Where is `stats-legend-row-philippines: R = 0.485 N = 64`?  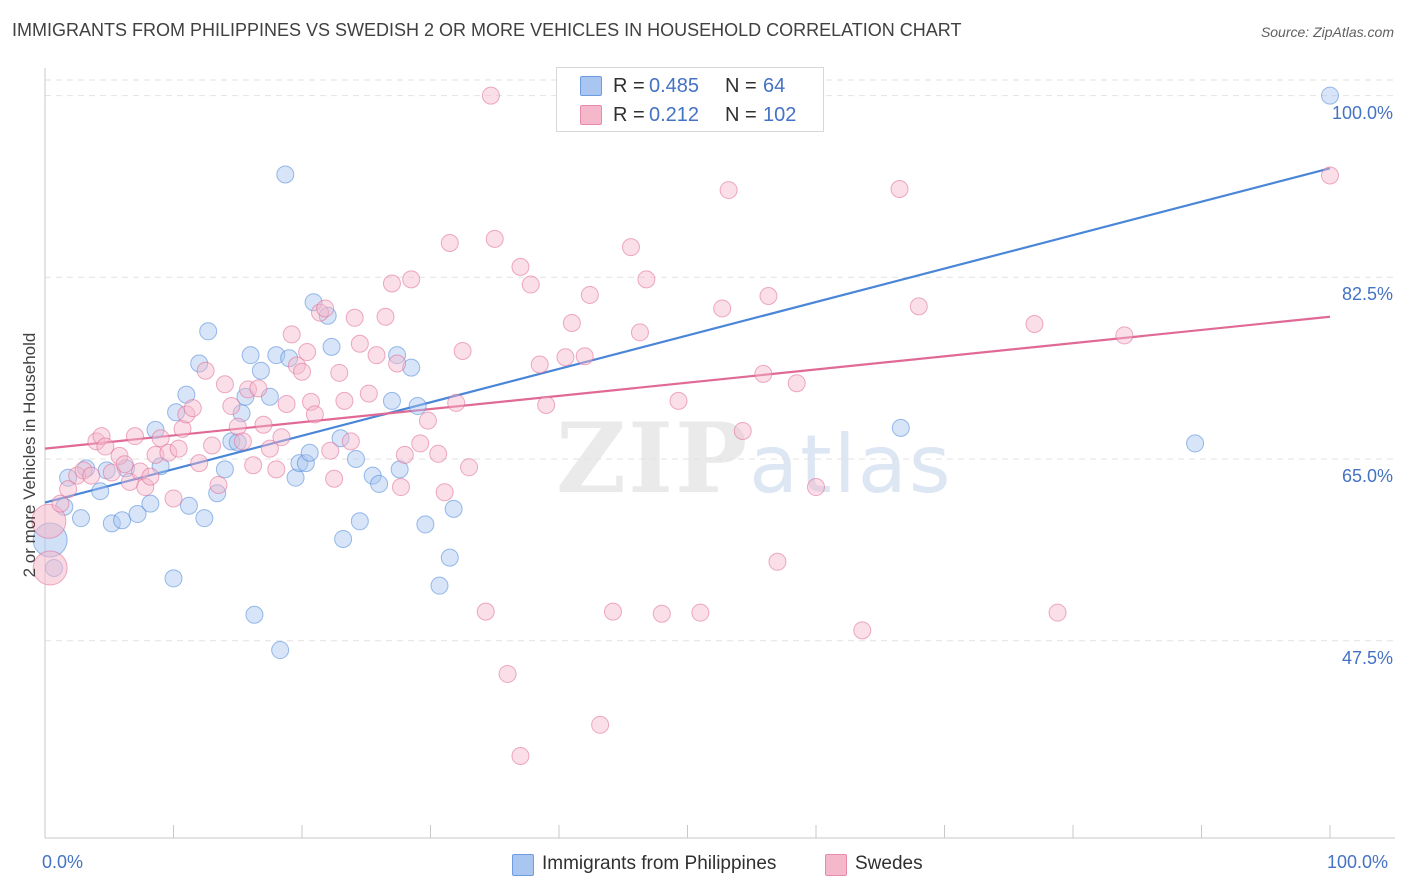 stats-legend-row-philippines: R = 0.485 N = 64 is located at coordinates (690, 86).